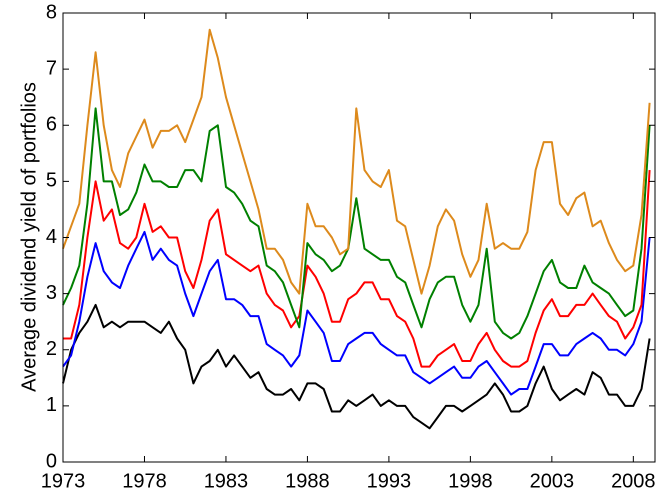 This screenshot has width=668, height=497. I want to click on y-tick-label: 4, so click(51, 237).